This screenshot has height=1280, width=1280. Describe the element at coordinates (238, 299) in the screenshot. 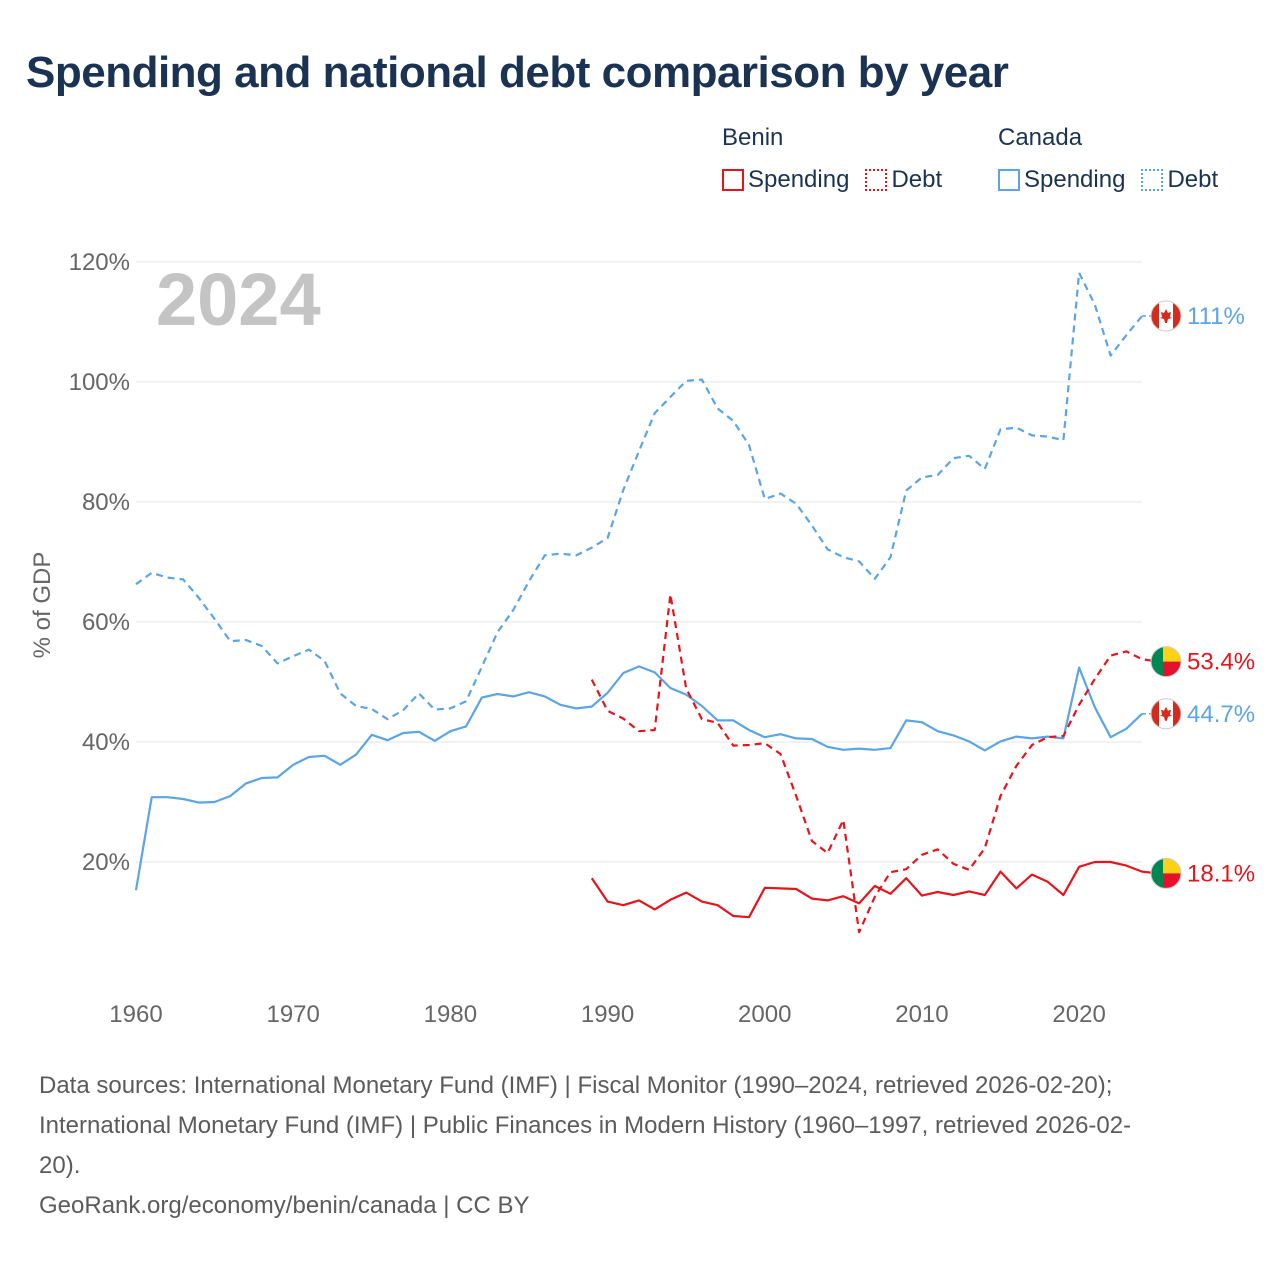

I see `year-label: 2024` at that location.